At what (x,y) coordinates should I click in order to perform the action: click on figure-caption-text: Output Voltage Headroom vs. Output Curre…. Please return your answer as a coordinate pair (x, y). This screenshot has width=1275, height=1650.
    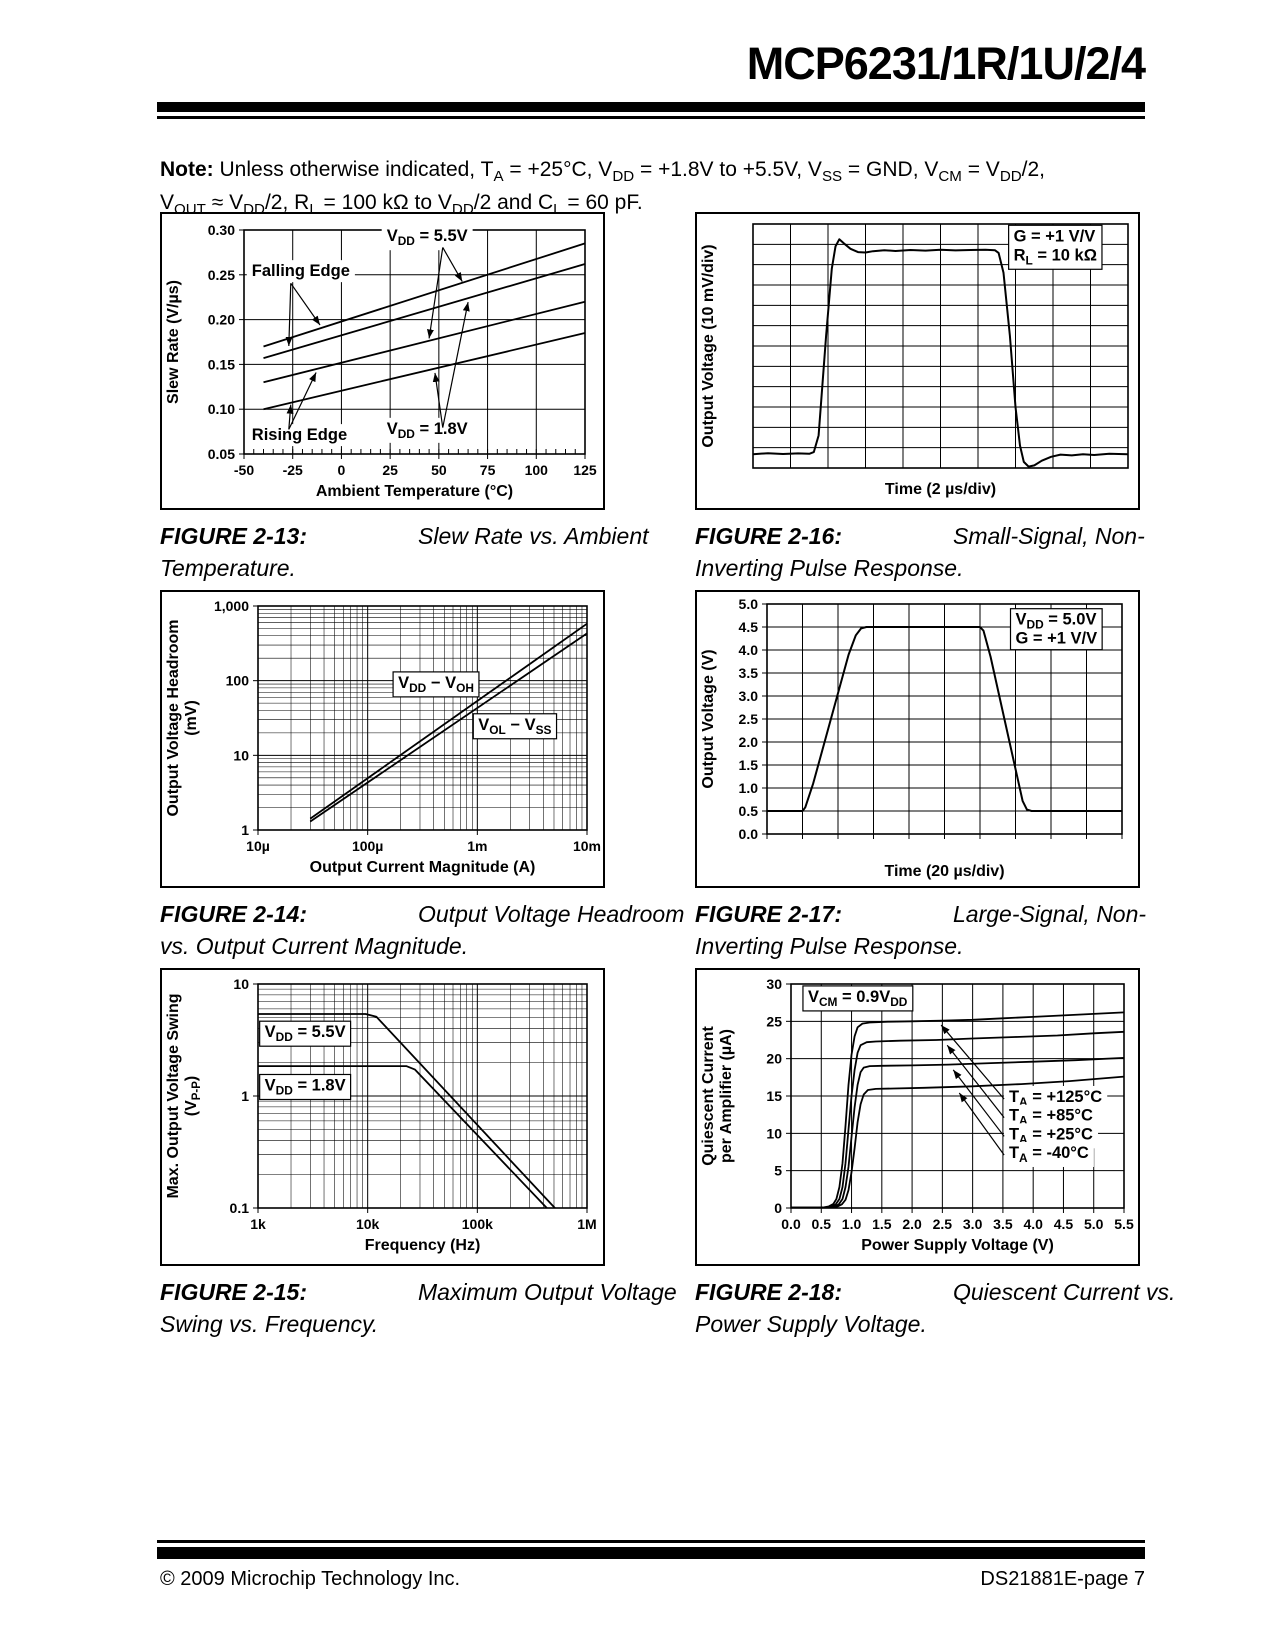
    Looking at the image, I should click on (422, 930).